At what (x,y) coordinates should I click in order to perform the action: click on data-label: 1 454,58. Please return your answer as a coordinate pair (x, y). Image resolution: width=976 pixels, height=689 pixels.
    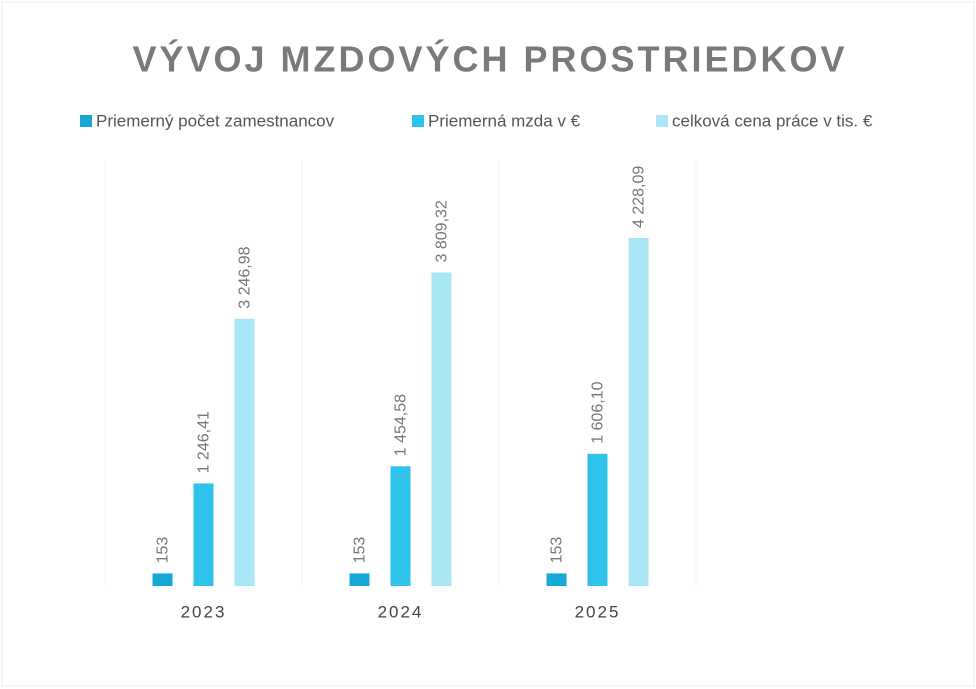
    Looking at the image, I should click on (401, 425).